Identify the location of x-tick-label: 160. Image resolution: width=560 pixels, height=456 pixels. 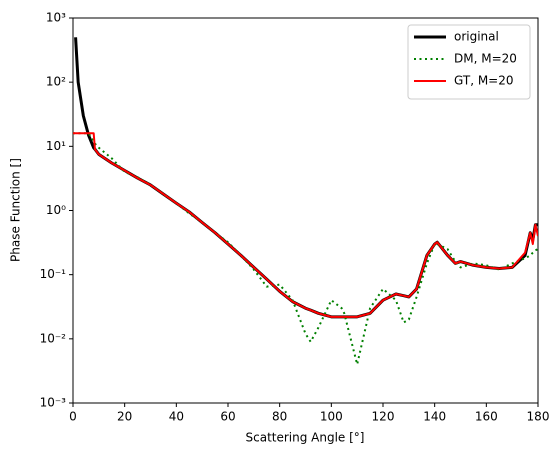
(486, 417).